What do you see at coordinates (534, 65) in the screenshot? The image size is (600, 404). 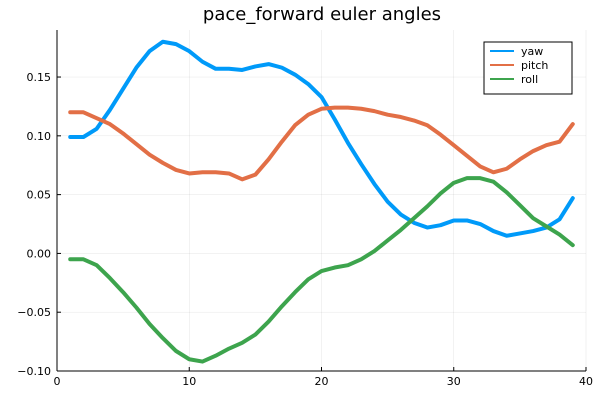 I see `legend-label-pitch: pitch` at bounding box center [534, 65].